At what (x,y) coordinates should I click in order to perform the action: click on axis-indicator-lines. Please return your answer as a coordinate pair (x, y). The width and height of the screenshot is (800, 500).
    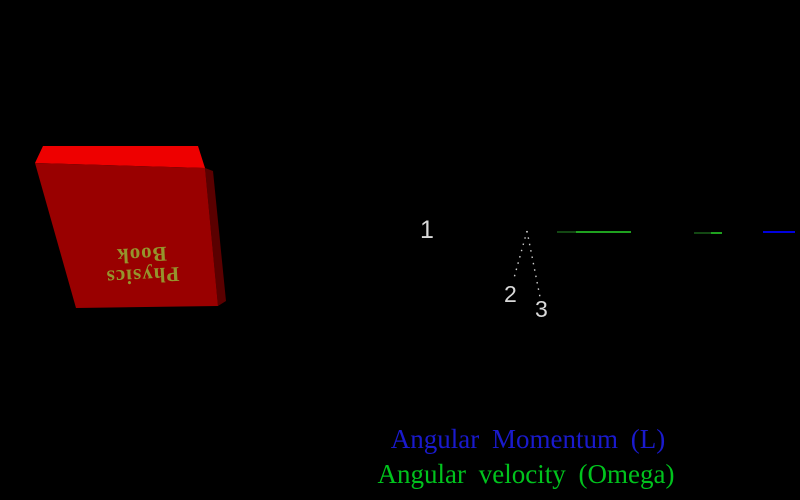
    Looking at the image, I should click on (527, 264).